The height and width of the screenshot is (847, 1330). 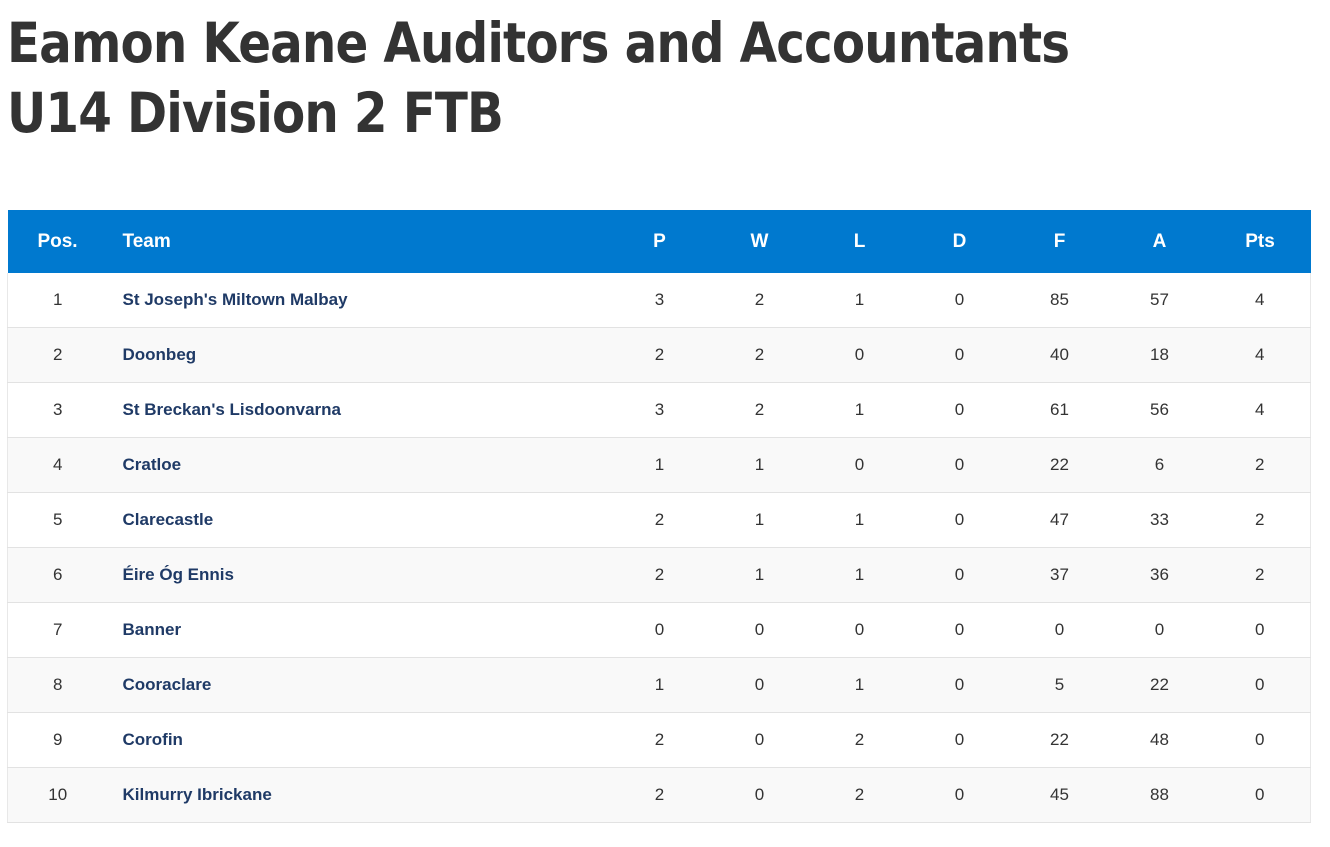 What do you see at coordinates (959, 241) in the screenshot?
I see `header-drawn: D` at bounding box center [959, 241].